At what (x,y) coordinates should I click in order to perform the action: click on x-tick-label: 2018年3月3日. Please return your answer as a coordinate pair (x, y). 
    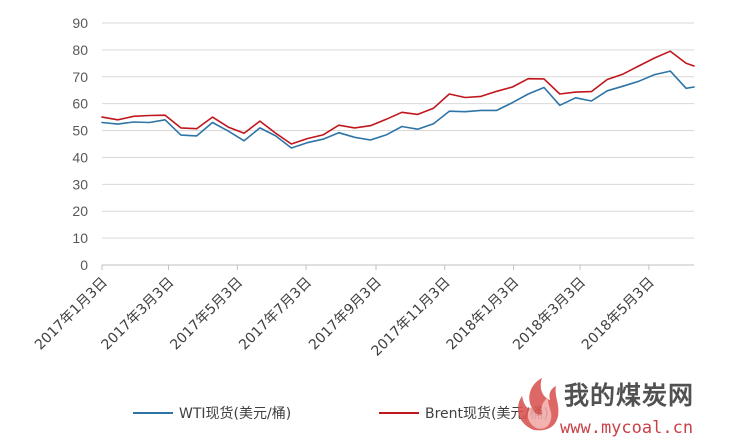
    Looking at the image, I should click on (549, 314).